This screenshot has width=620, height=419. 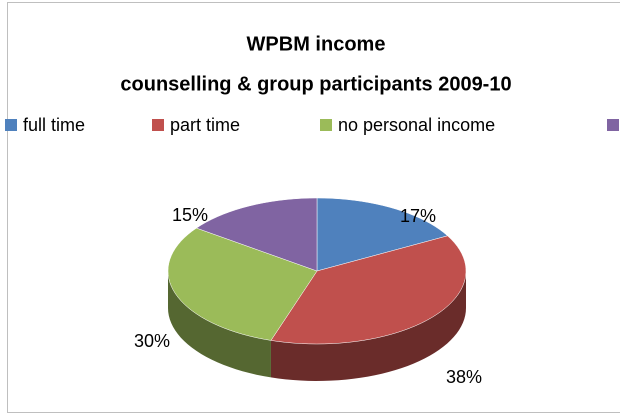 I want to click on data-label: 30%, so click(x=152, y=341).